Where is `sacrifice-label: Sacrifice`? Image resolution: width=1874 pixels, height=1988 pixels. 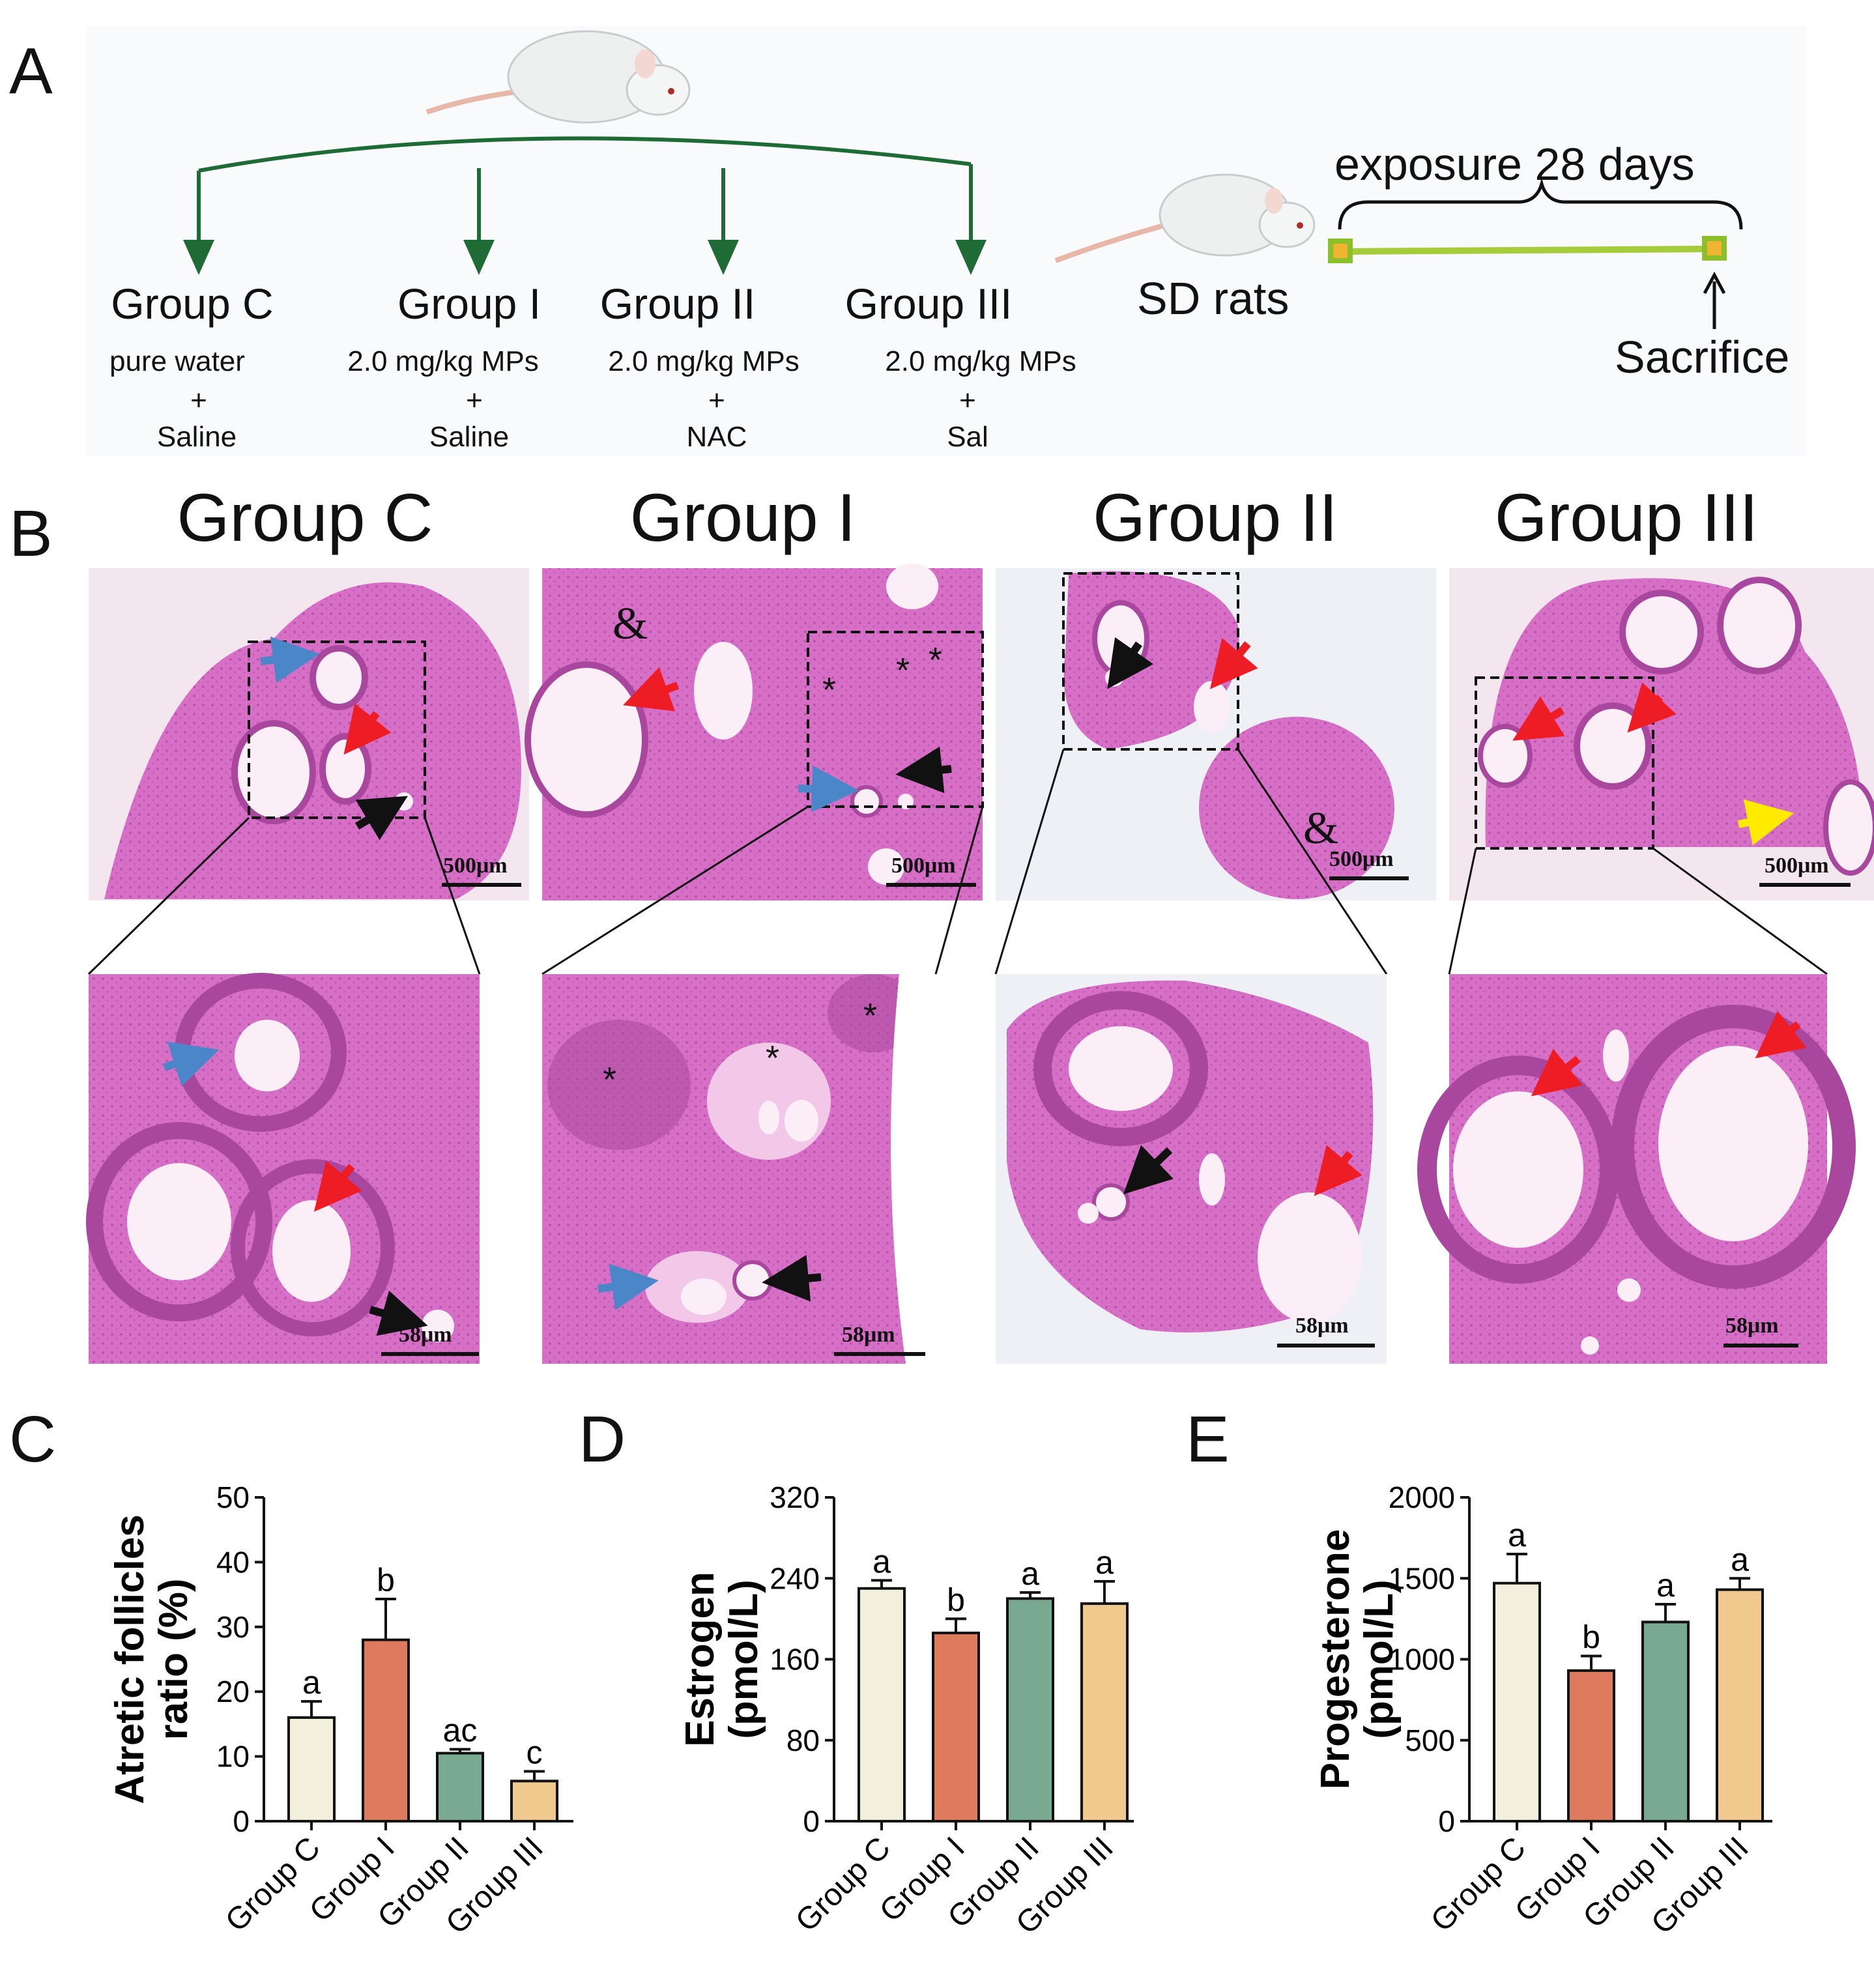
sacrifice-label: Sacrifice is located at coordinates (1702, 357).